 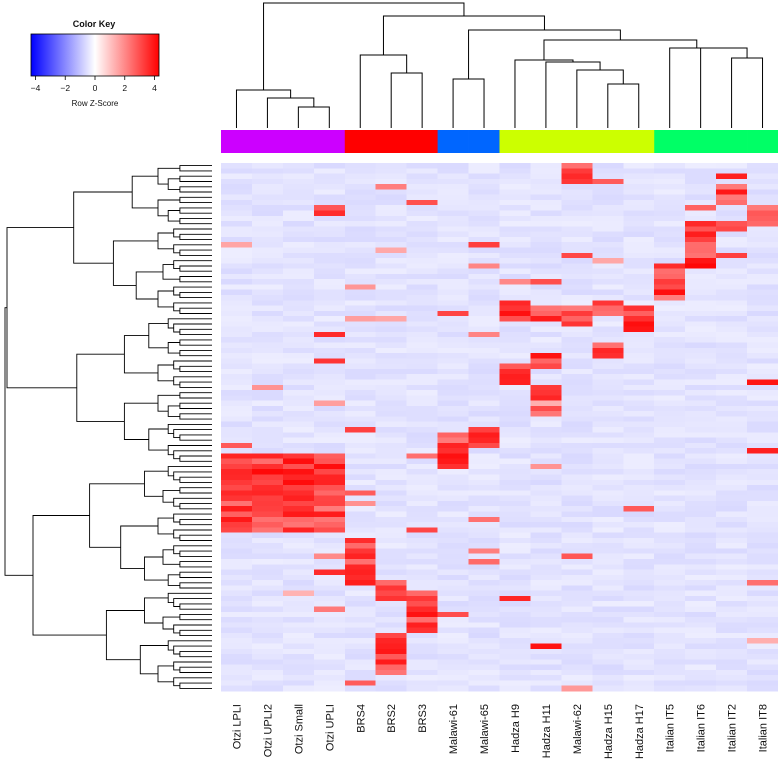 What do you see at coordinates (237, 435) in the screenshot?
I see `heat-cell-r51-c0` at bounding box center [237, 435].